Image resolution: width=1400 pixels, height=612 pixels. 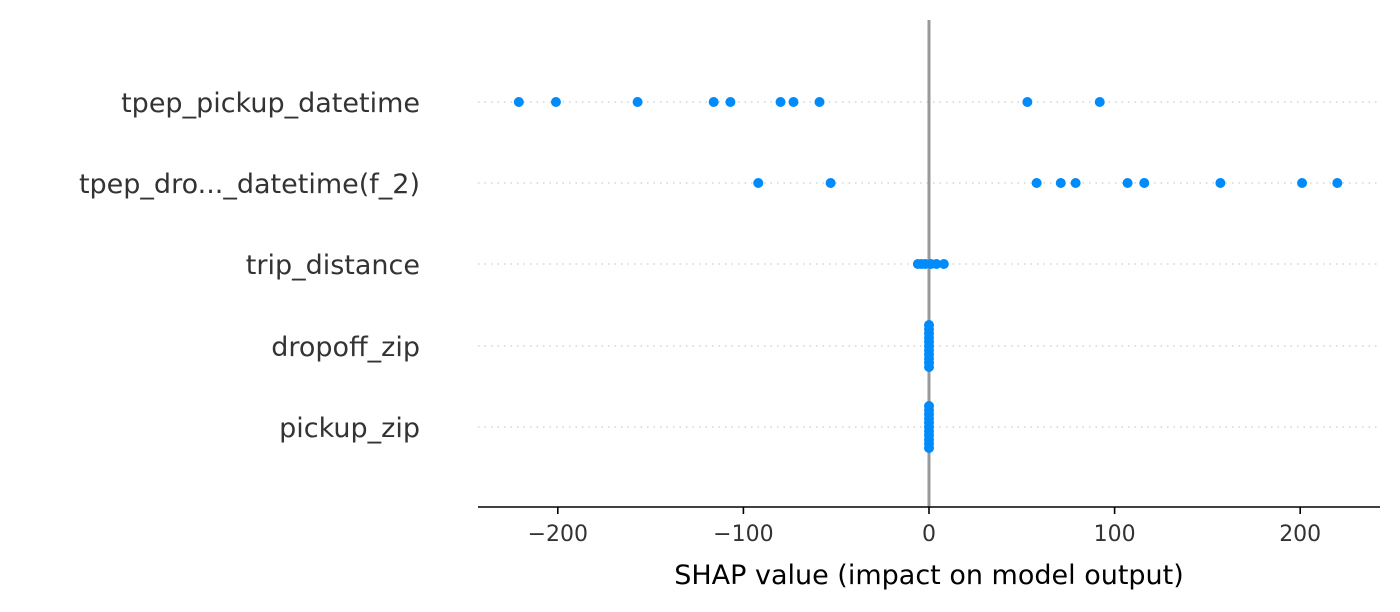 I want to click on x-axis-title: SHAP value (impact on model output), so click(x=929, y=575).